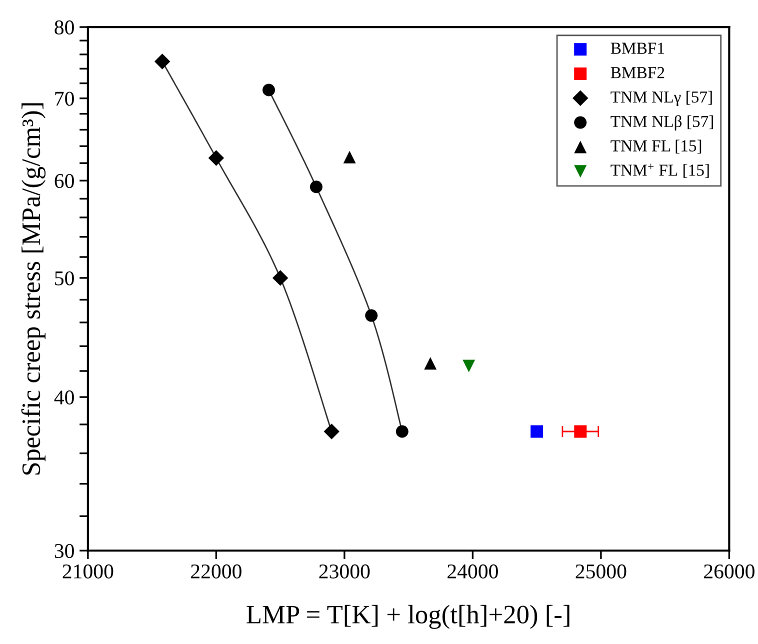  Describe the element at coordinates (637, 48) in the screenshot. I see `legend-label: BMBF1` at that location.